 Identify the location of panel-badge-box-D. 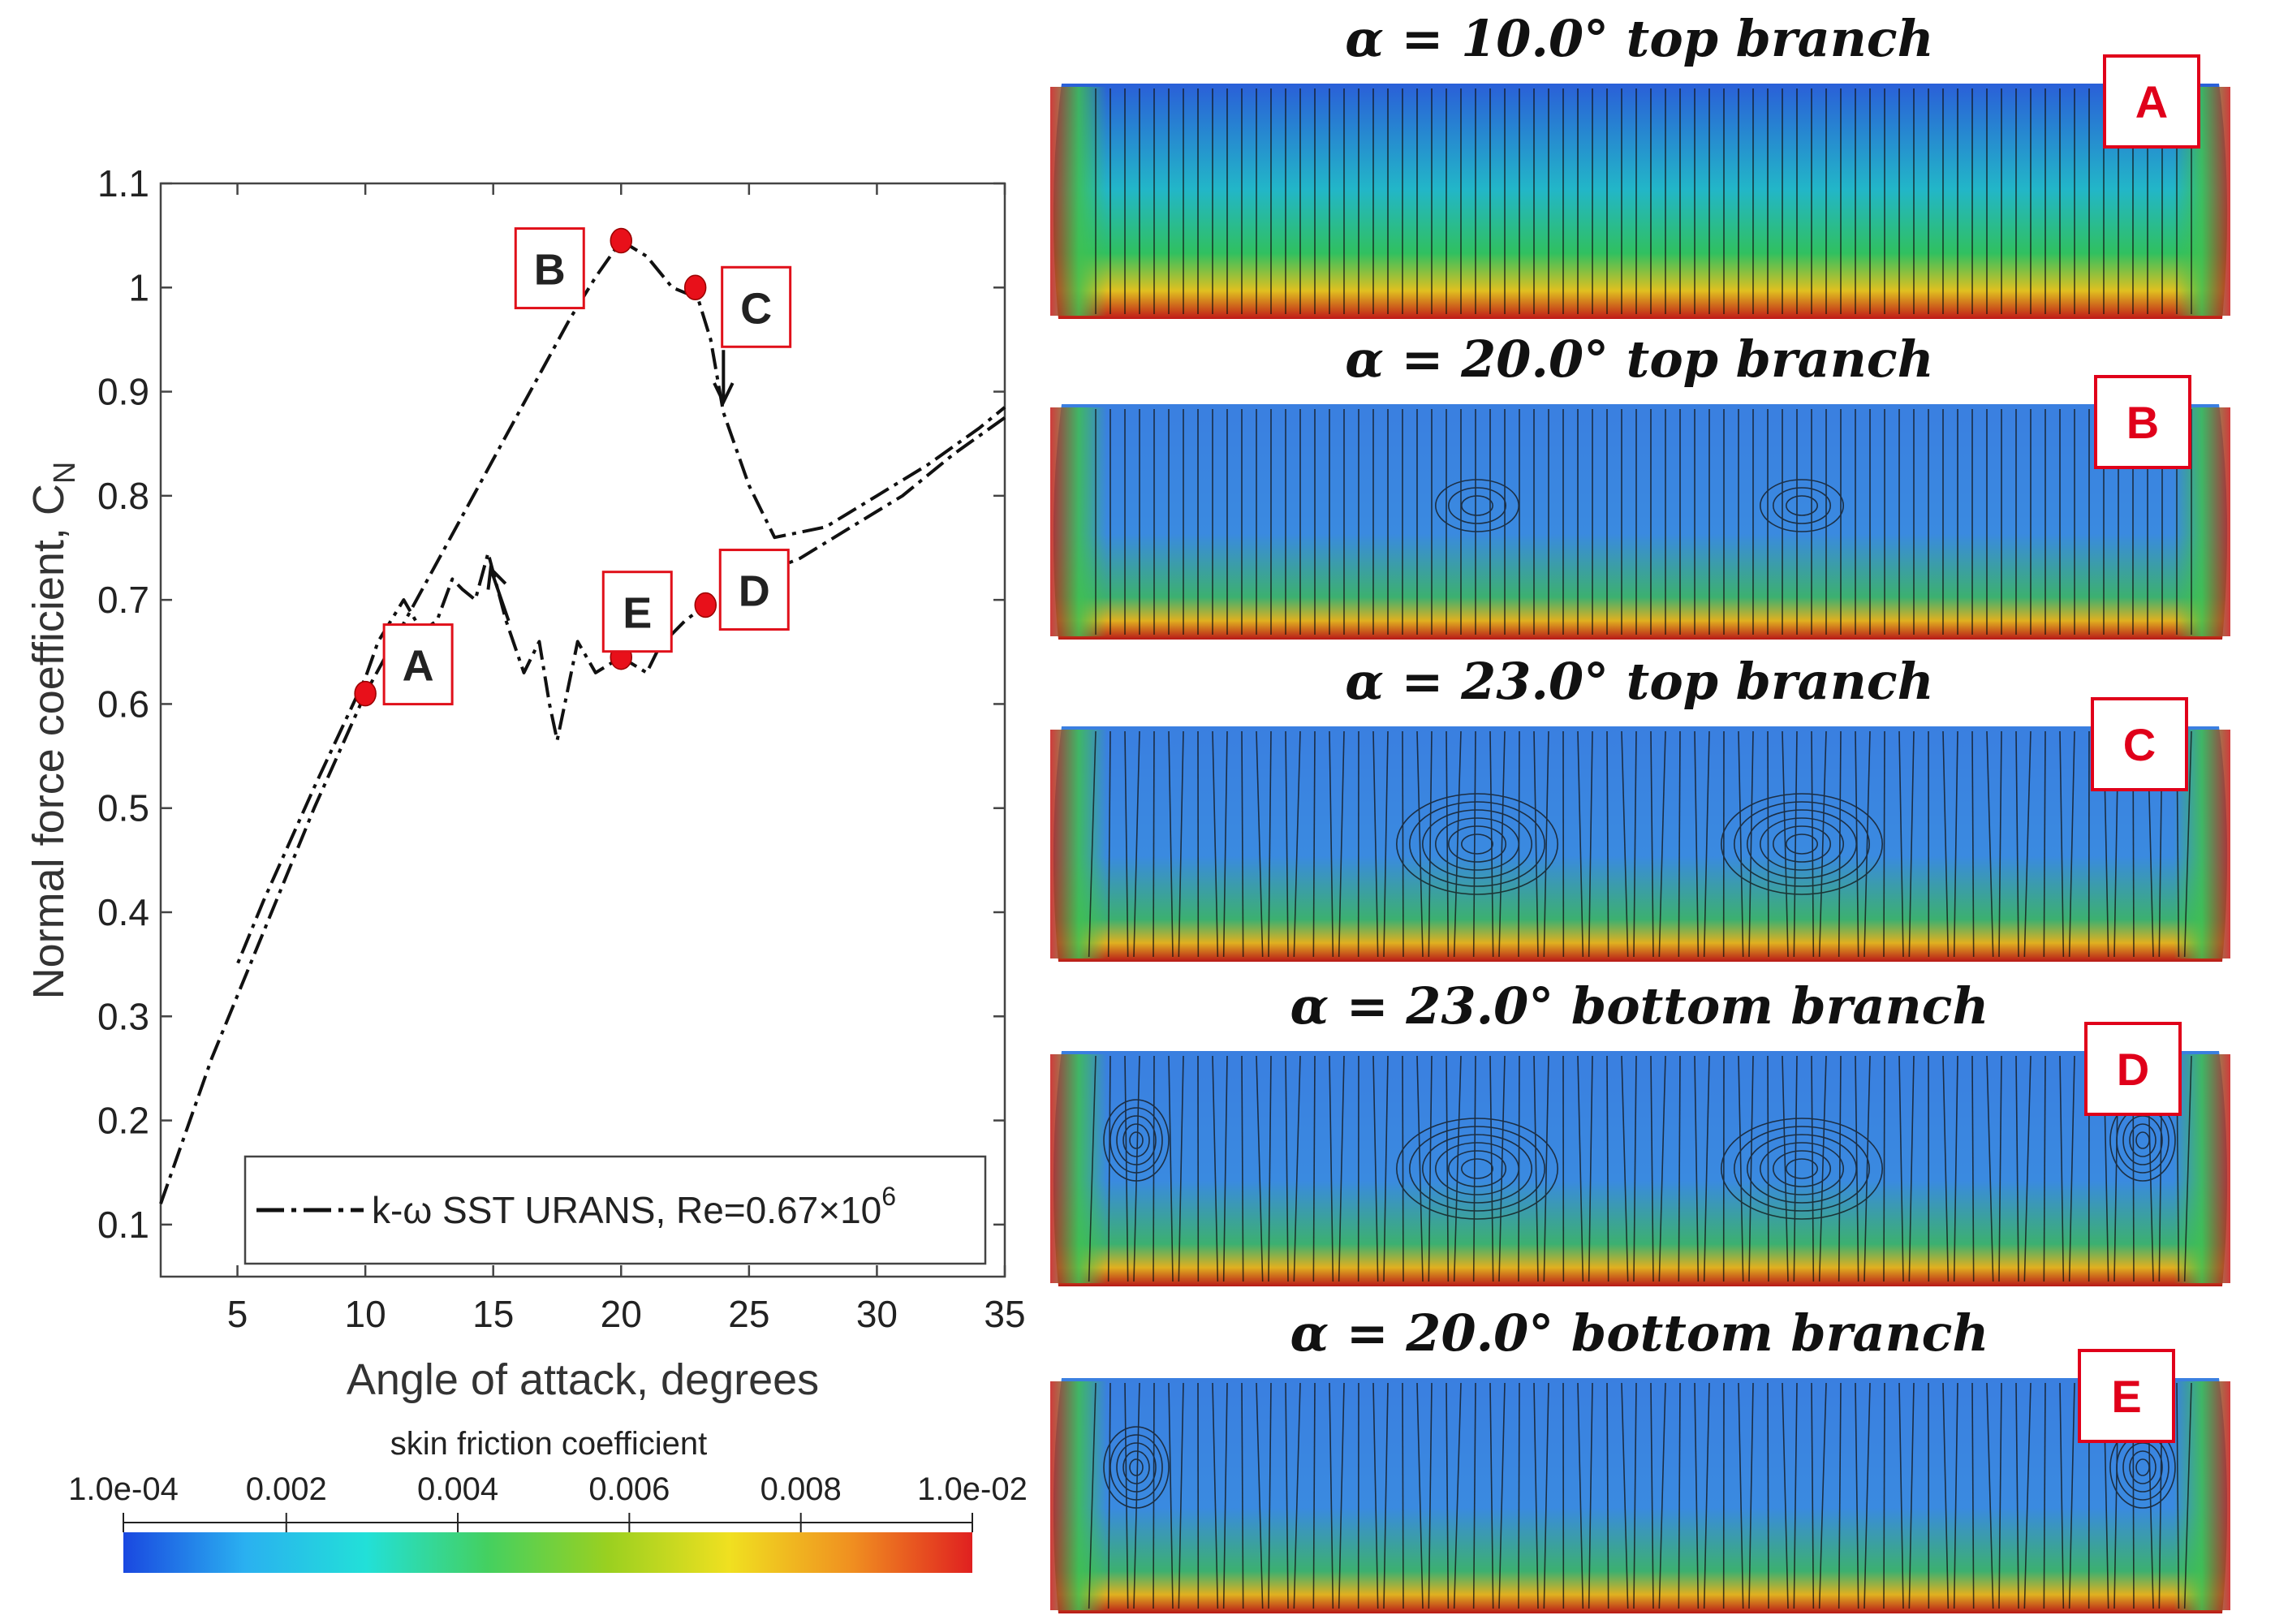
(2133, 1069).